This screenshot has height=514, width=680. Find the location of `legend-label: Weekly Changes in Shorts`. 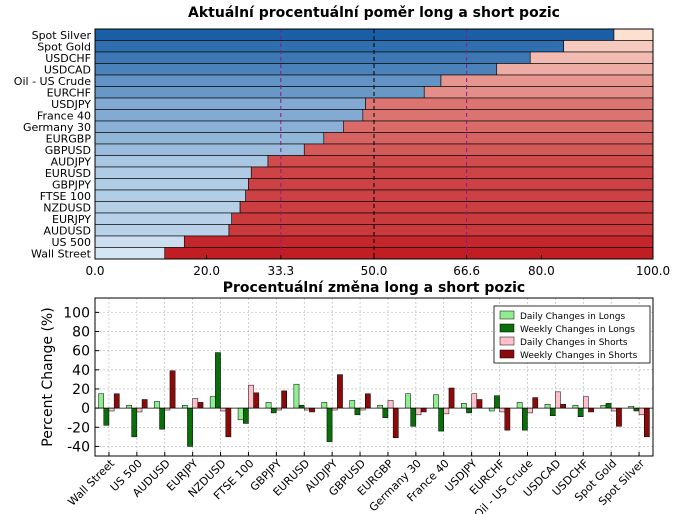

legend-label: Weekly Changes in Shorts is located at coordinates (579, 356).